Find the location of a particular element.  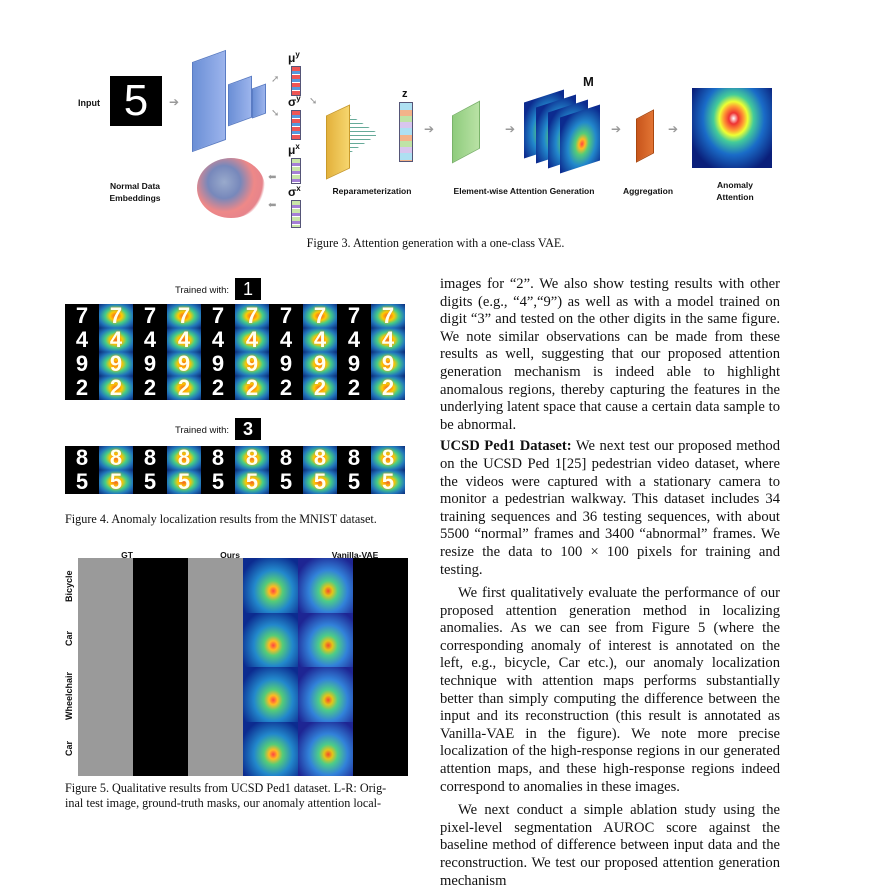

row-label-car: Car is located at coordinates (69, 638).